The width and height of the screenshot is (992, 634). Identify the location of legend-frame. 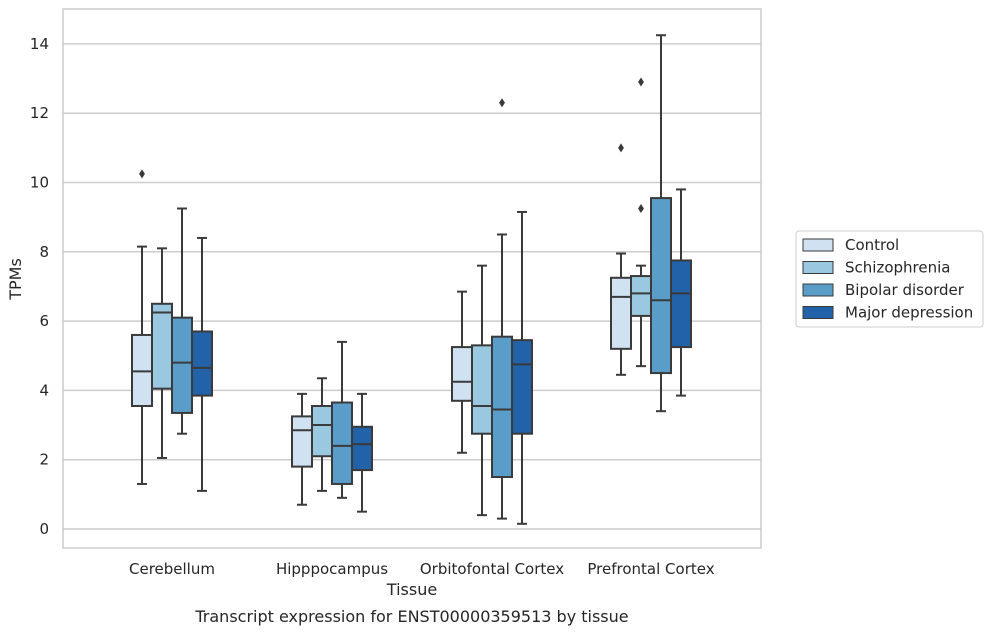
(889, 279).